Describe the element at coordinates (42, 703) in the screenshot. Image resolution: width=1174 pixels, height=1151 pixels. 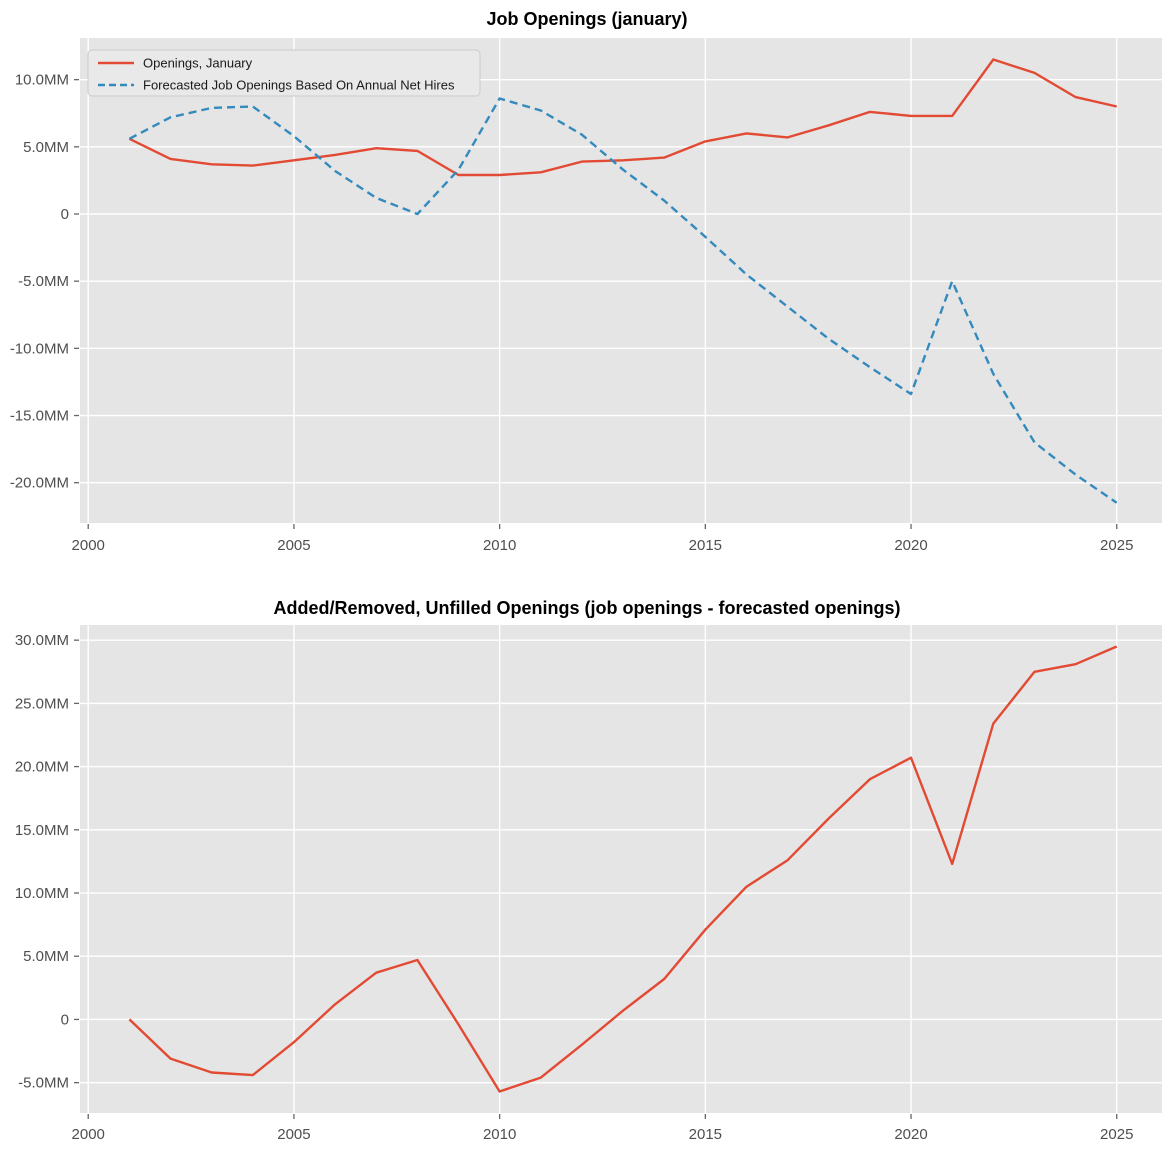
I see `y-tick-label: 25.0MM` at that location.